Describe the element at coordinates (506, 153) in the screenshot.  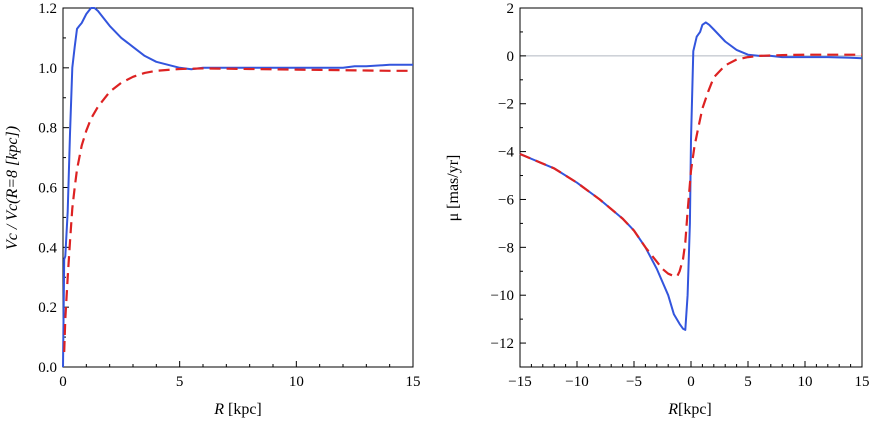
I see `y-tick-label: −4` at that location.